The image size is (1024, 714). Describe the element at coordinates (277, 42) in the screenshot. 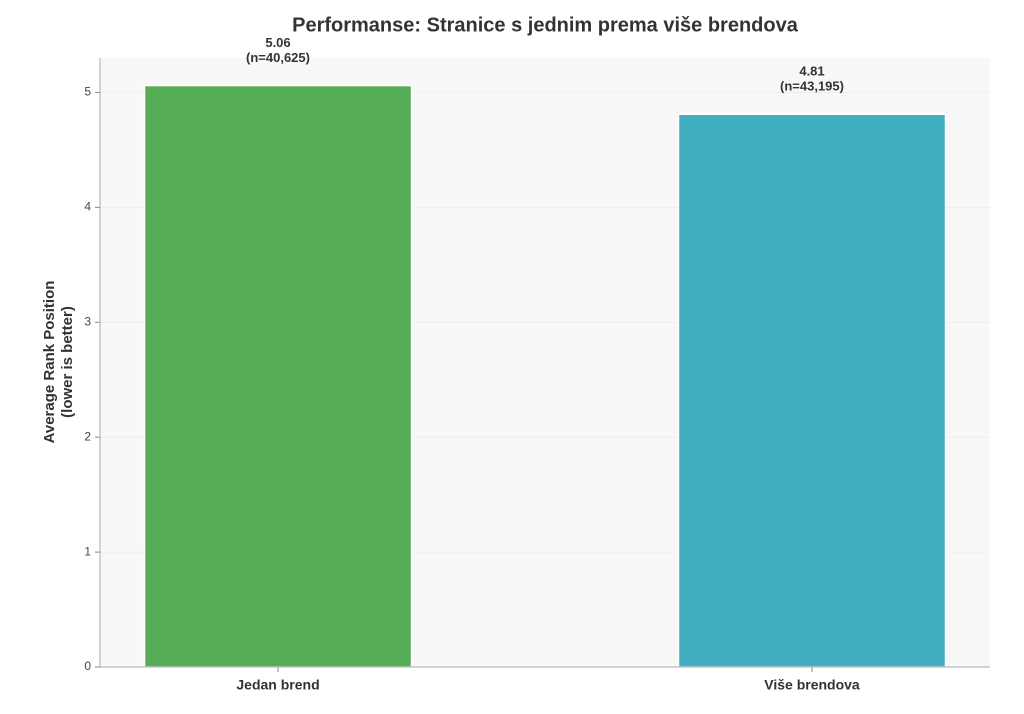

I see `value-label: 5.06` at that location.